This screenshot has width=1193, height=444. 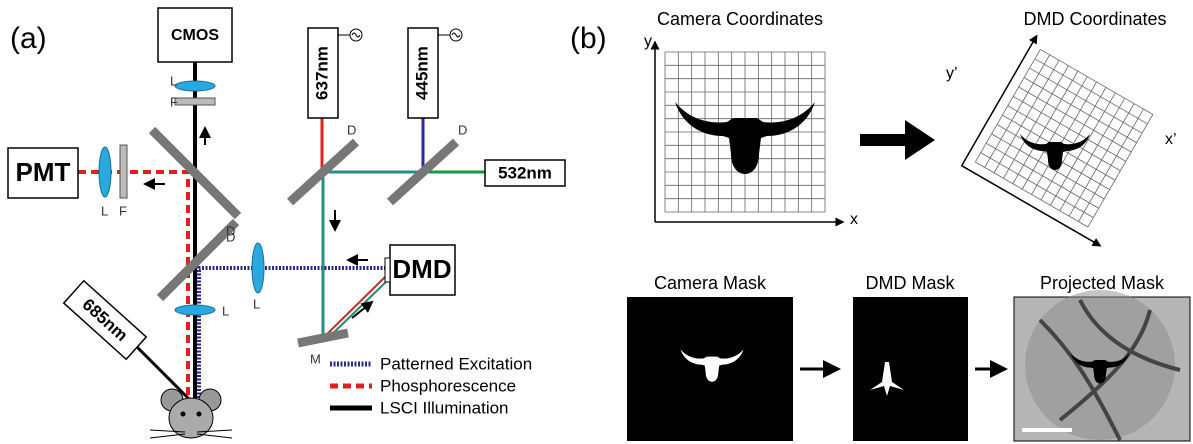 I want to click on x-axis, so click(x=1031, y=206).